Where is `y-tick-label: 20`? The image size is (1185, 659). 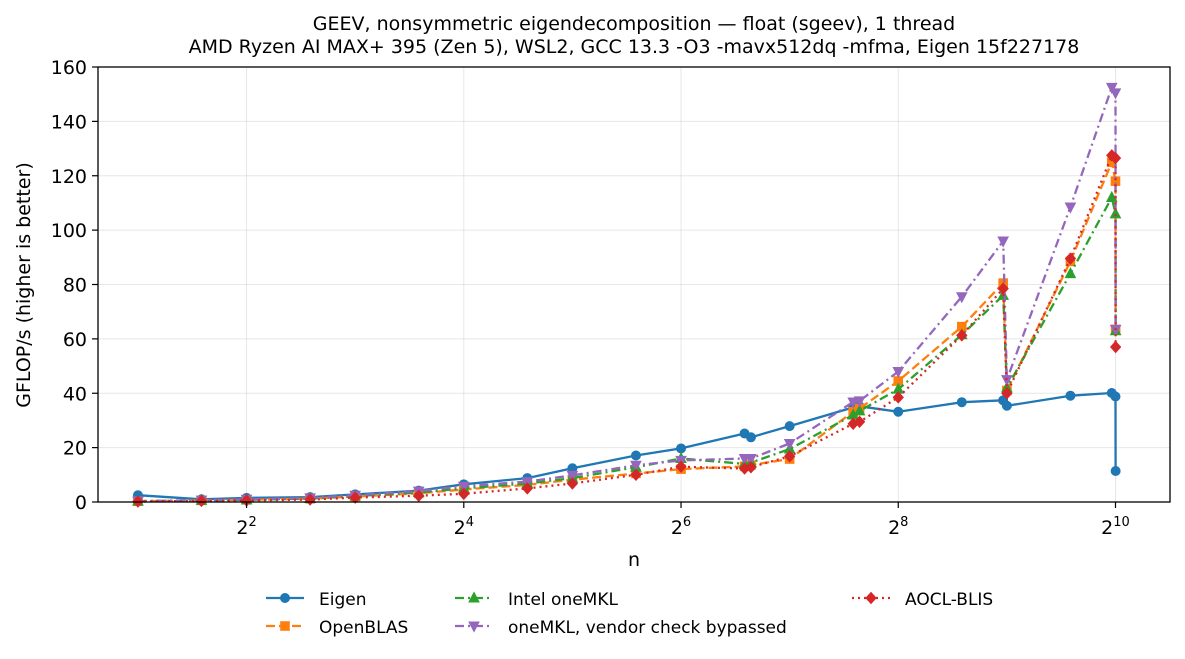
y-tick-label: 20 is located at coordinates (75, 449).